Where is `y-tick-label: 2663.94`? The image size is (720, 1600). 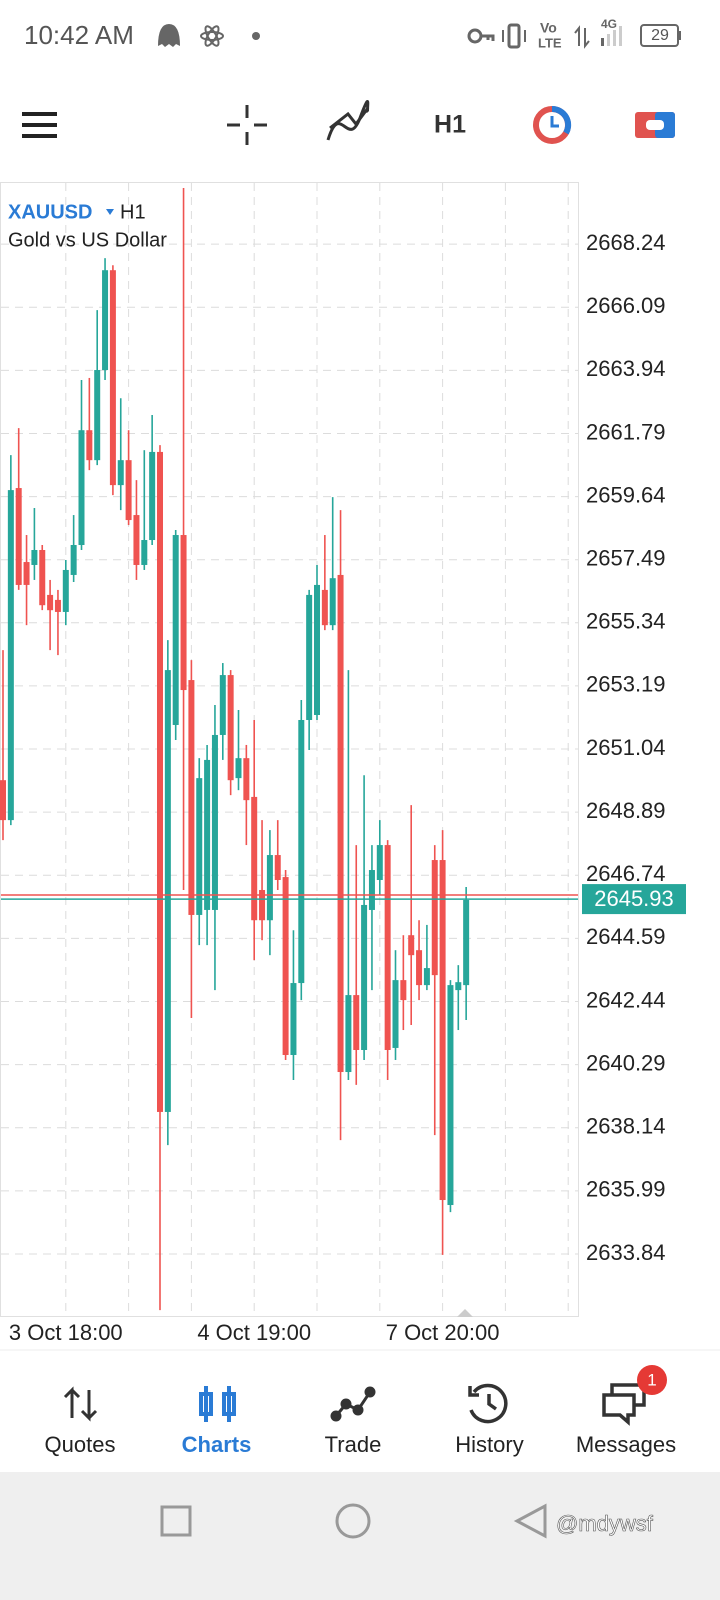
y-tick-label: 2663.94 is located at coordinates (626, 368).